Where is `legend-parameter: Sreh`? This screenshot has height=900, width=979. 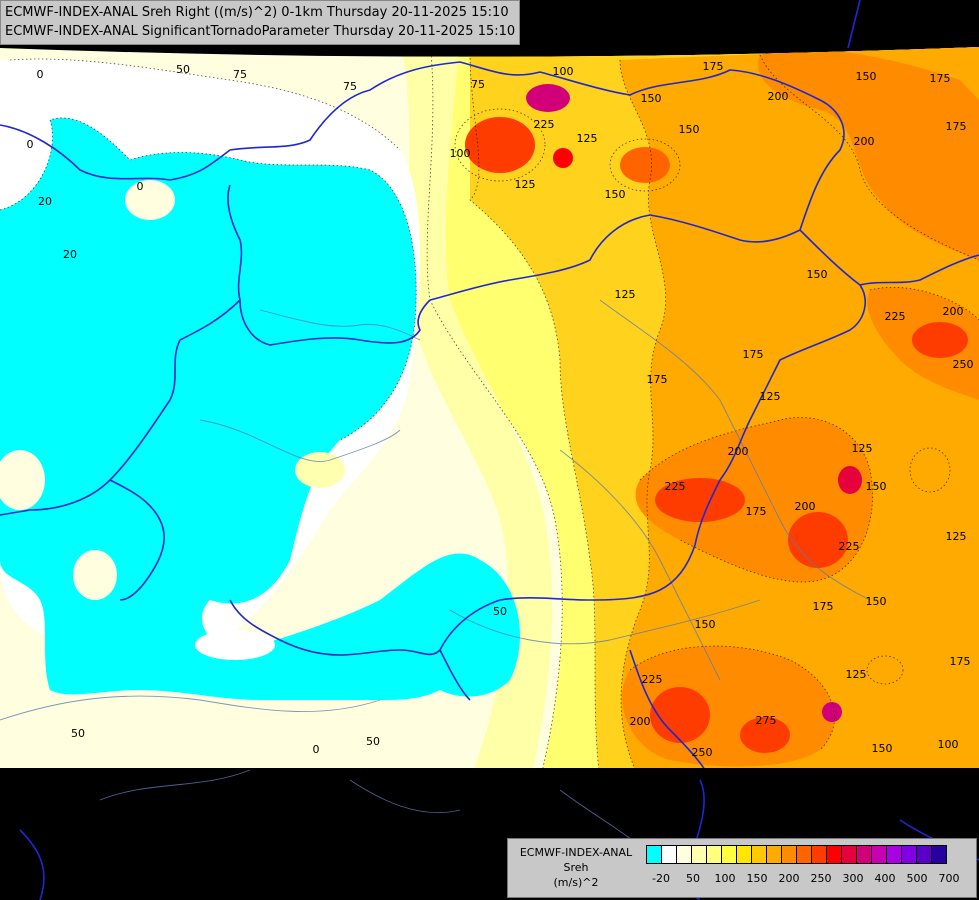
legend-parameter: Sreh is located at coordinates (576, 867).